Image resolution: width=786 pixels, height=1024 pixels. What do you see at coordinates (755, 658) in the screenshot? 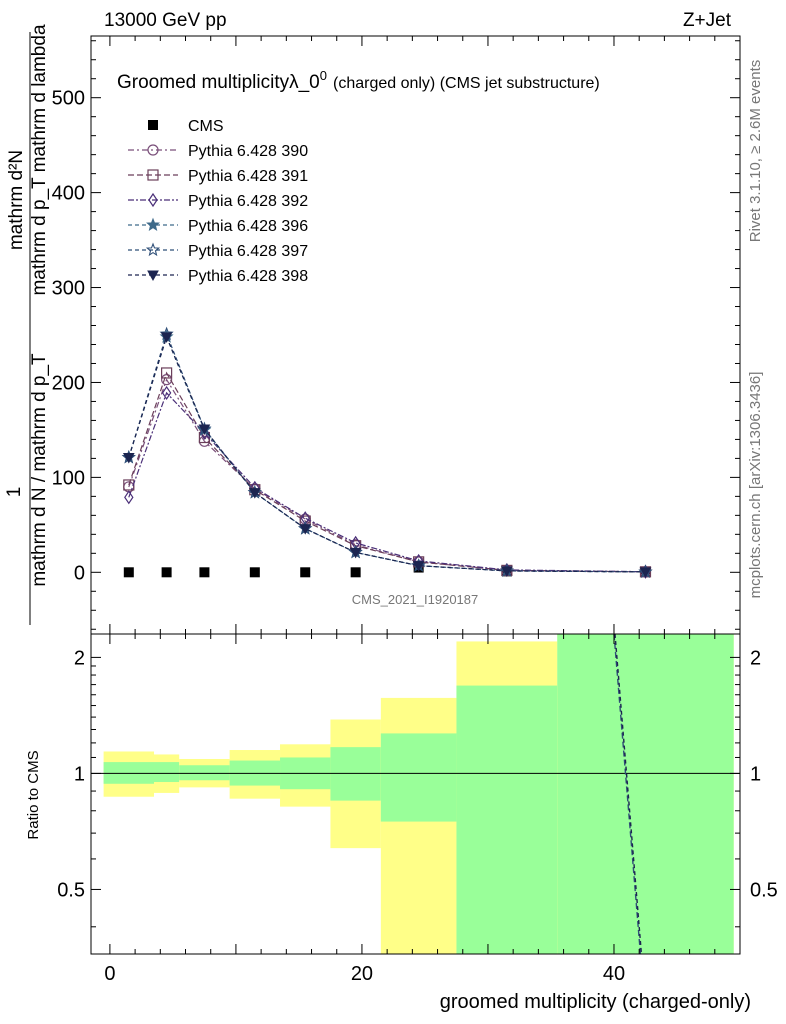
I see `ratio-y-tick-label-right: 2` at bounding box center [755, 658].